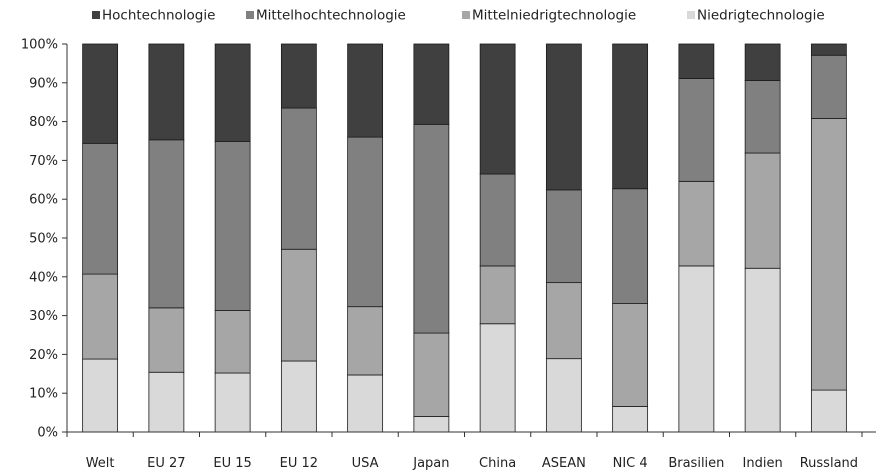  What do you see at coordinates (430, 463) in the screenshot?
I see `x-tick-label: Japan` at bounding box center [430, 463].